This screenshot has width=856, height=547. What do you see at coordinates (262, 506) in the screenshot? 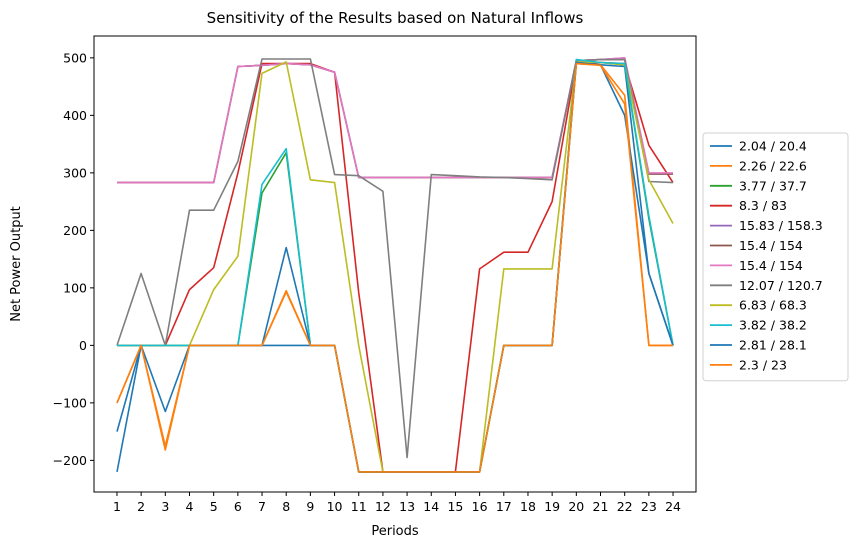
I see `x-tick-label: 7` at bounding box center [262, 506].